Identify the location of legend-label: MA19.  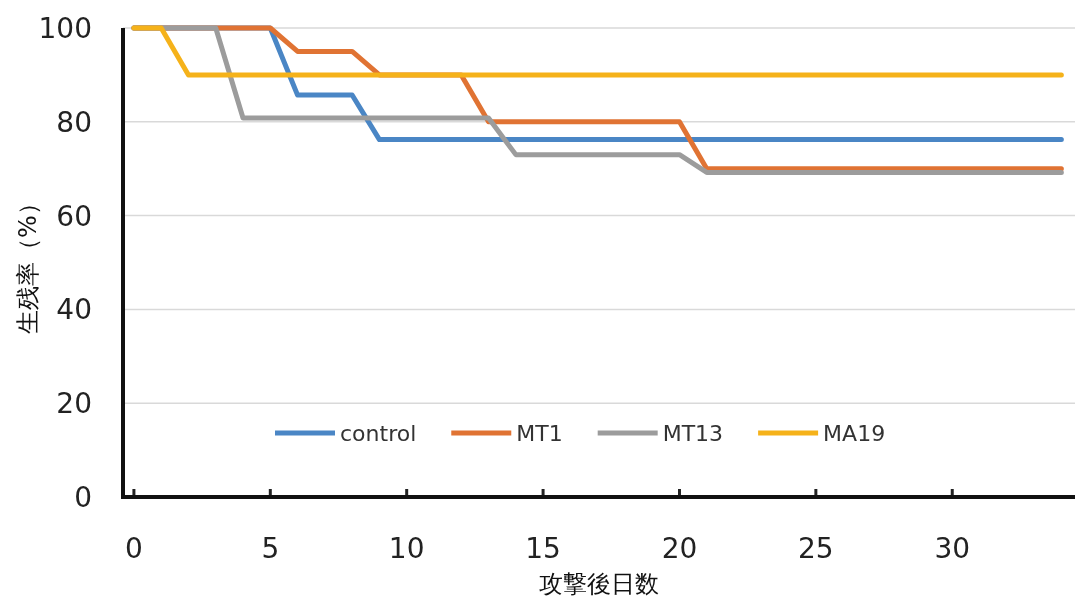
(854, 433).